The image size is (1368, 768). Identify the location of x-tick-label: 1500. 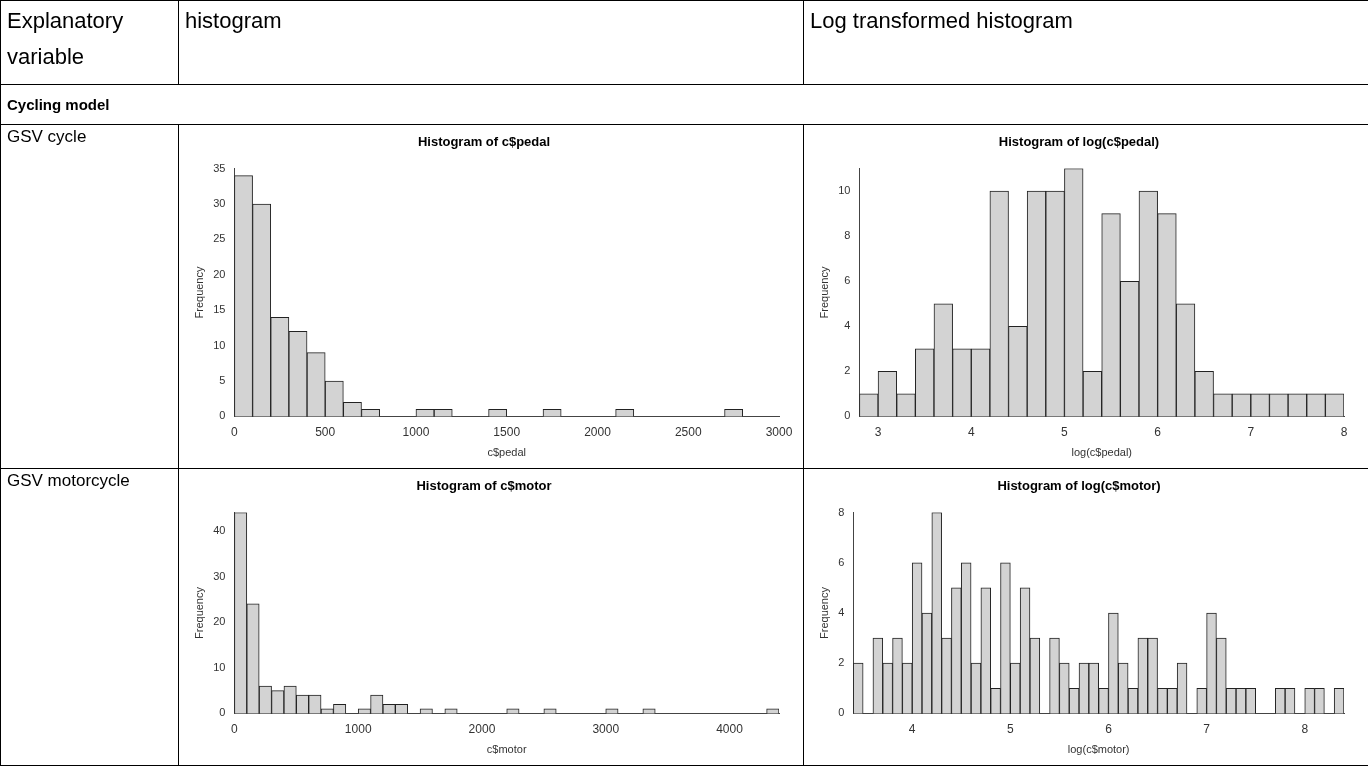
(507, 431).